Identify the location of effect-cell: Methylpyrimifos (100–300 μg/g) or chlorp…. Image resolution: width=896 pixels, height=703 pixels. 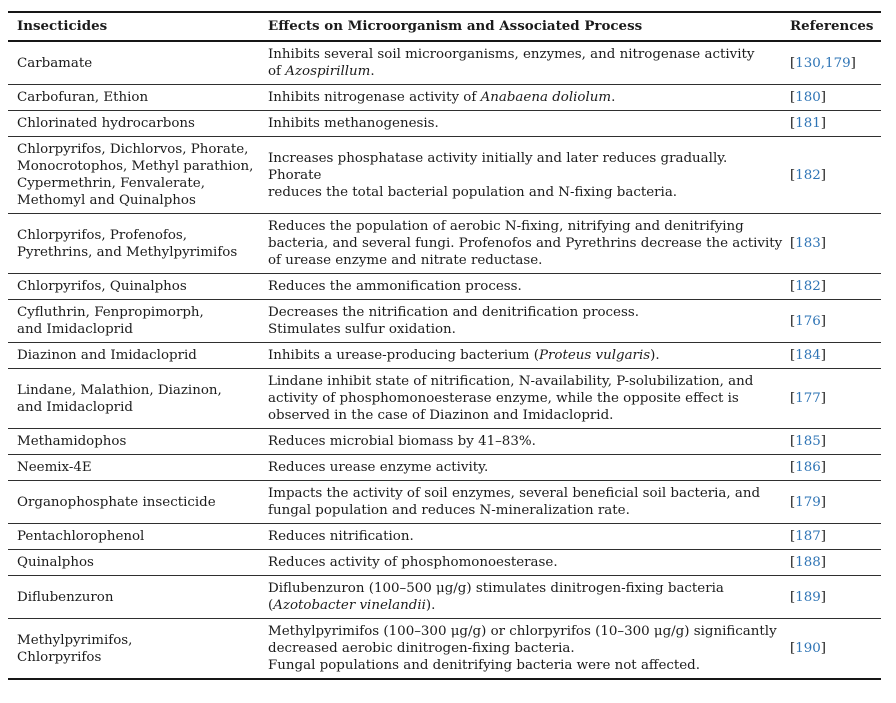
(526, 648).